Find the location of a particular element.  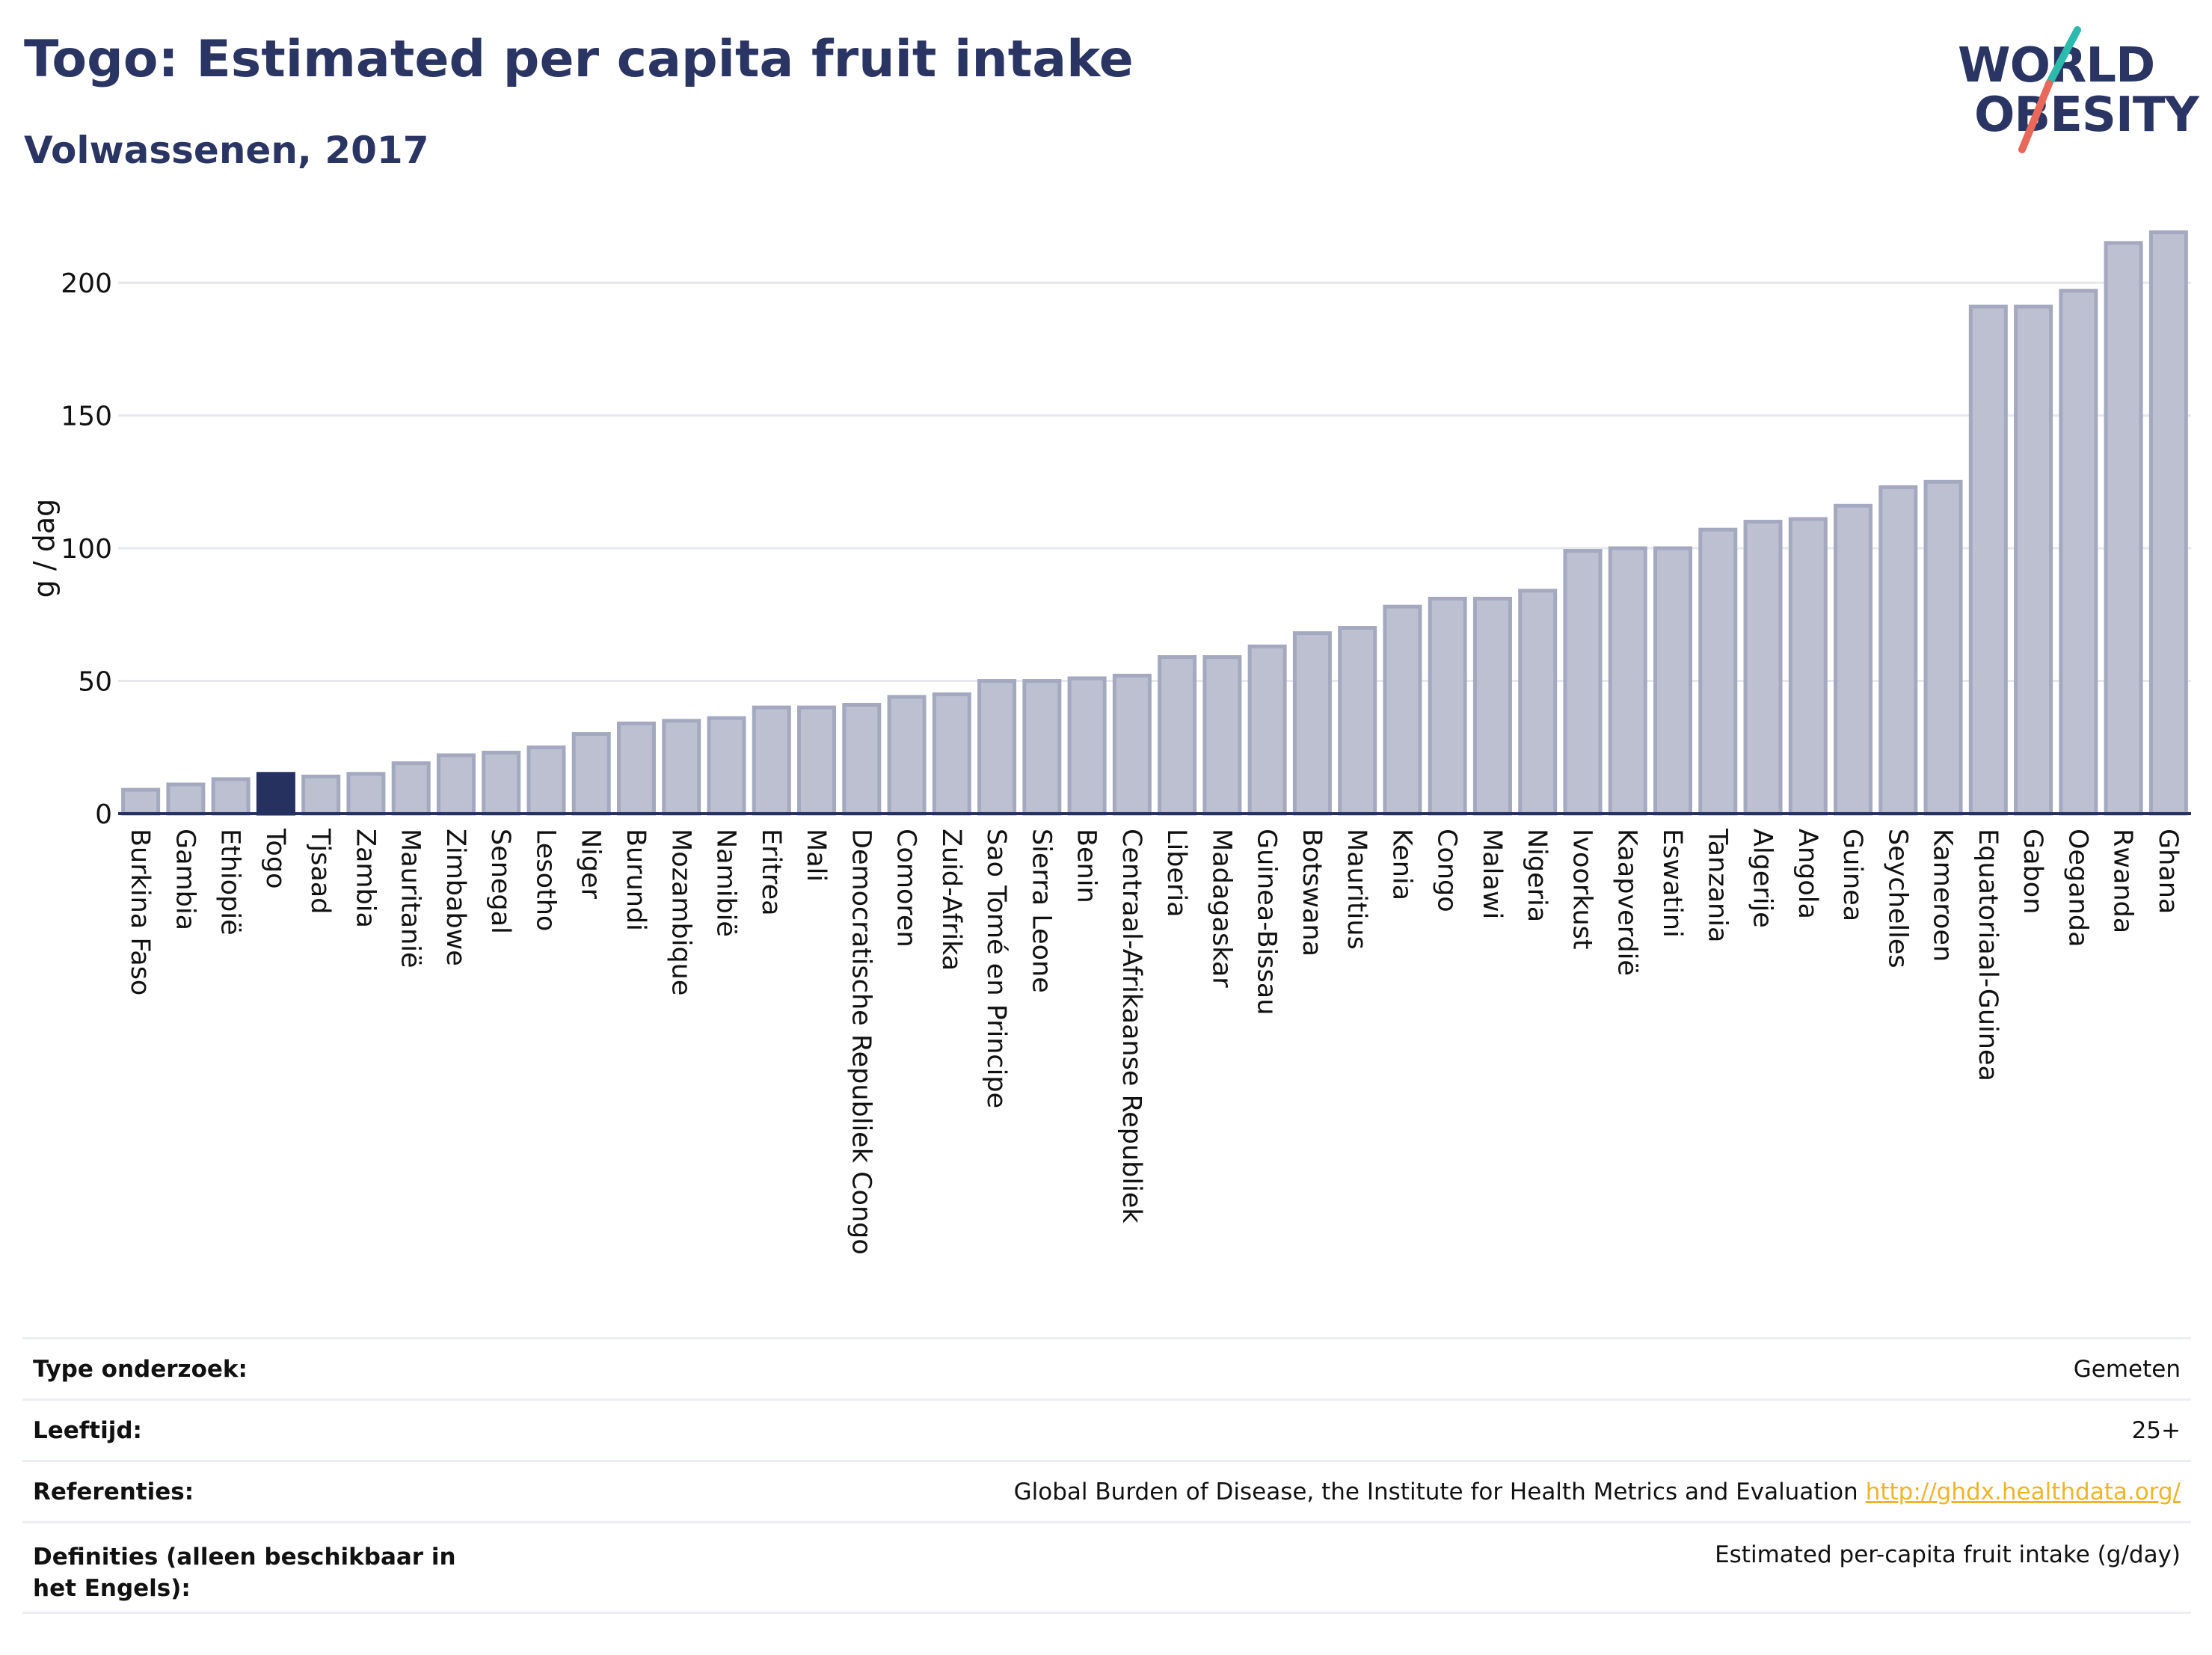

x-tick-label: Equatoriaal-Guinea is located at coordinates (1988, 955).